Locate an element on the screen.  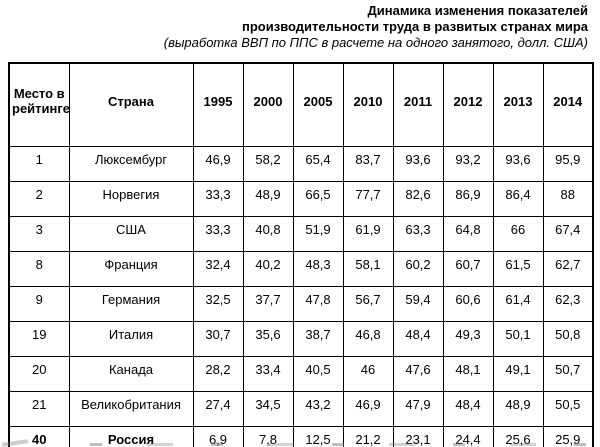
rank-cell: 19 is located at coordinates (39, 339).